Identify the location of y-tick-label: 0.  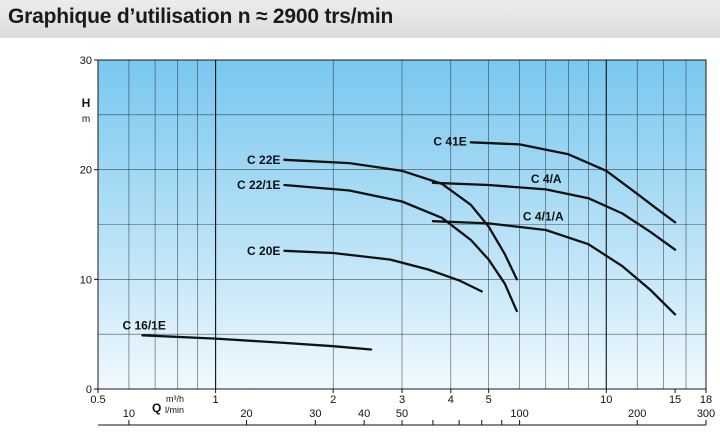
(89, 390).